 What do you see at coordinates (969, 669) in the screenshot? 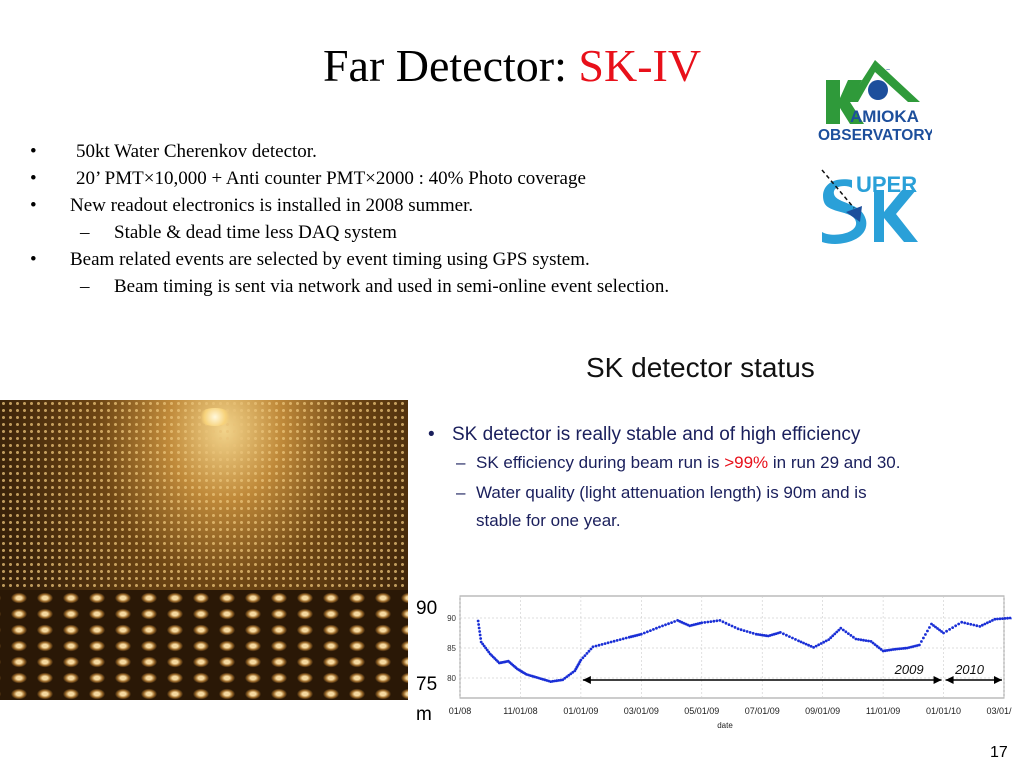
I see `year-label: 2010` at bounding box center [969, 669].